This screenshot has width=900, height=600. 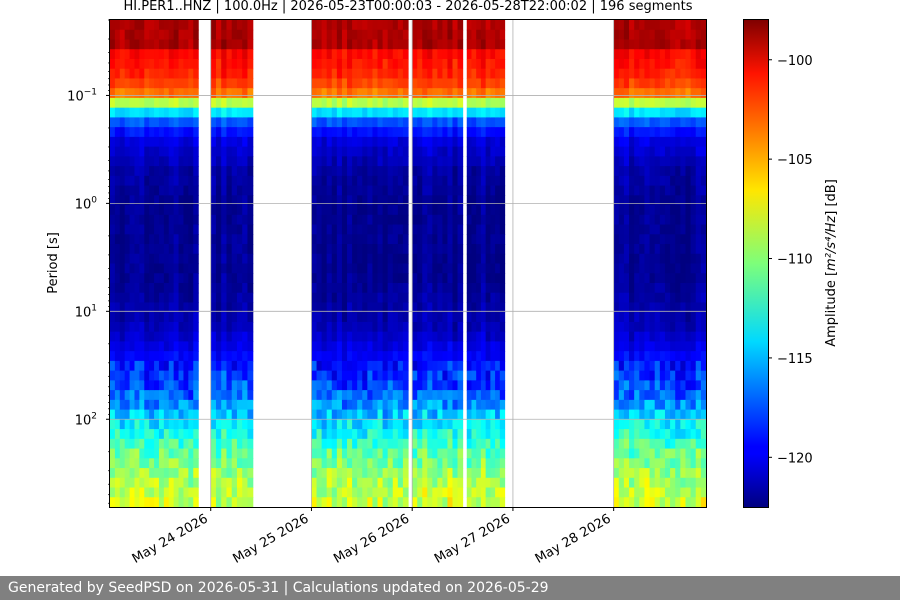 What do you see at coordinates (360, 264) in the screenshot?
I see `data-segment` at bounding box center [360, 264].